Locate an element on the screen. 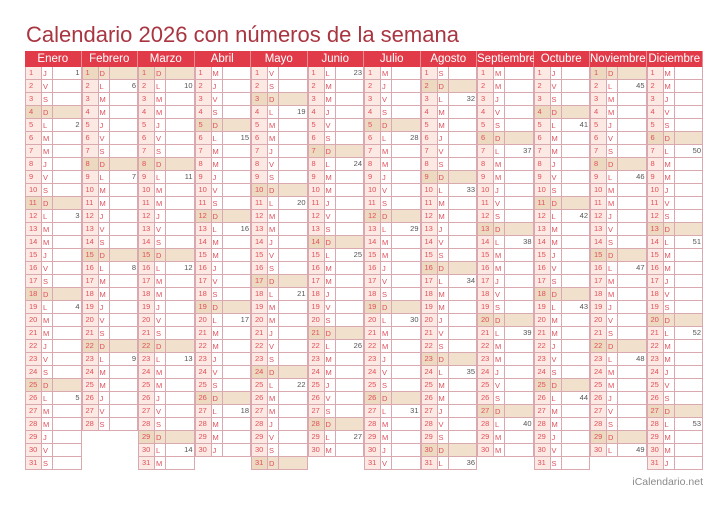 The width and height of the screenshot is (728, 514). month-header: Febrero is located at coordinates (109, 59).